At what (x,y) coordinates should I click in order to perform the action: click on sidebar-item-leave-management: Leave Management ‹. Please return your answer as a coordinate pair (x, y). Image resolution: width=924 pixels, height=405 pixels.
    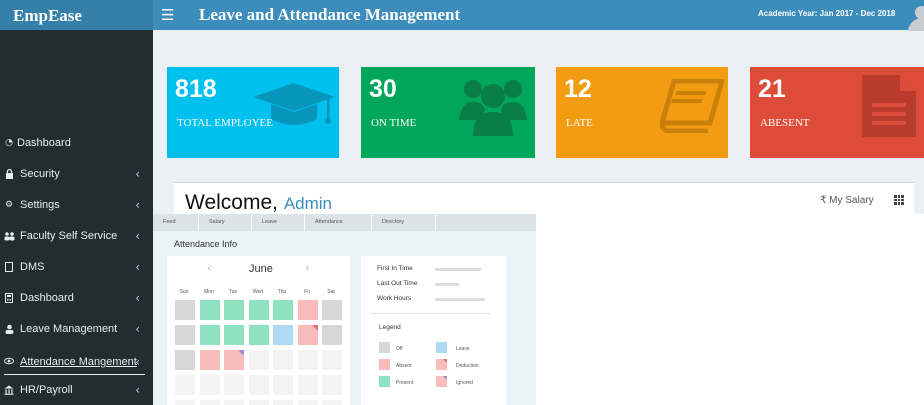
    Looking at the image, I should click on (76, 330).